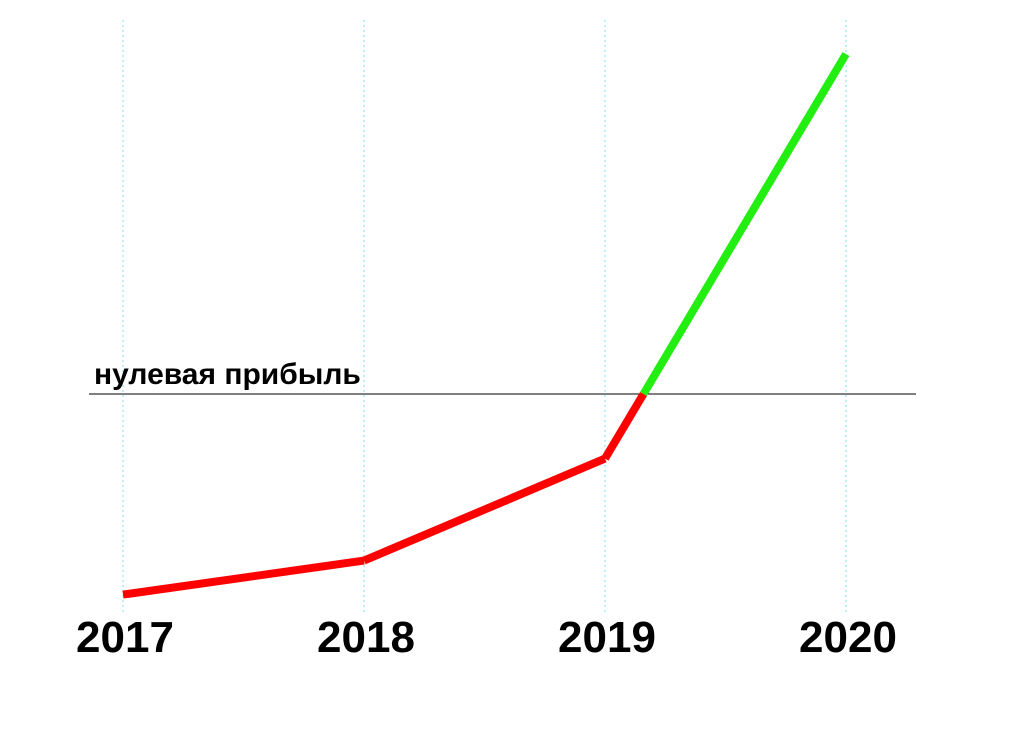 Image resolution: width=1023 pixels, height=746 pixels. What do you see at coordinates (227, 374) in the screenshot?
I see `zero-profit-label: нулевая прибыль` at bounding box center [227, 374].